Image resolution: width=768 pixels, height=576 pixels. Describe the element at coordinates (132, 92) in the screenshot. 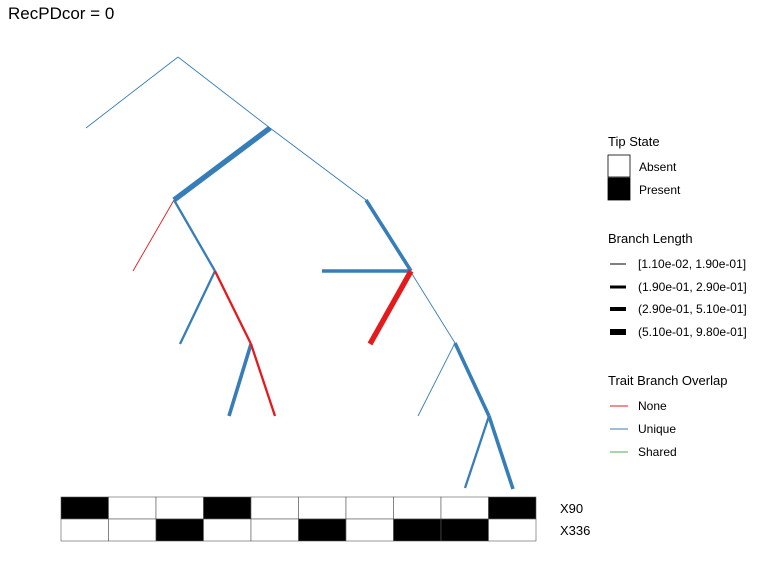

I see `tree-branch-root-n2` at that location.